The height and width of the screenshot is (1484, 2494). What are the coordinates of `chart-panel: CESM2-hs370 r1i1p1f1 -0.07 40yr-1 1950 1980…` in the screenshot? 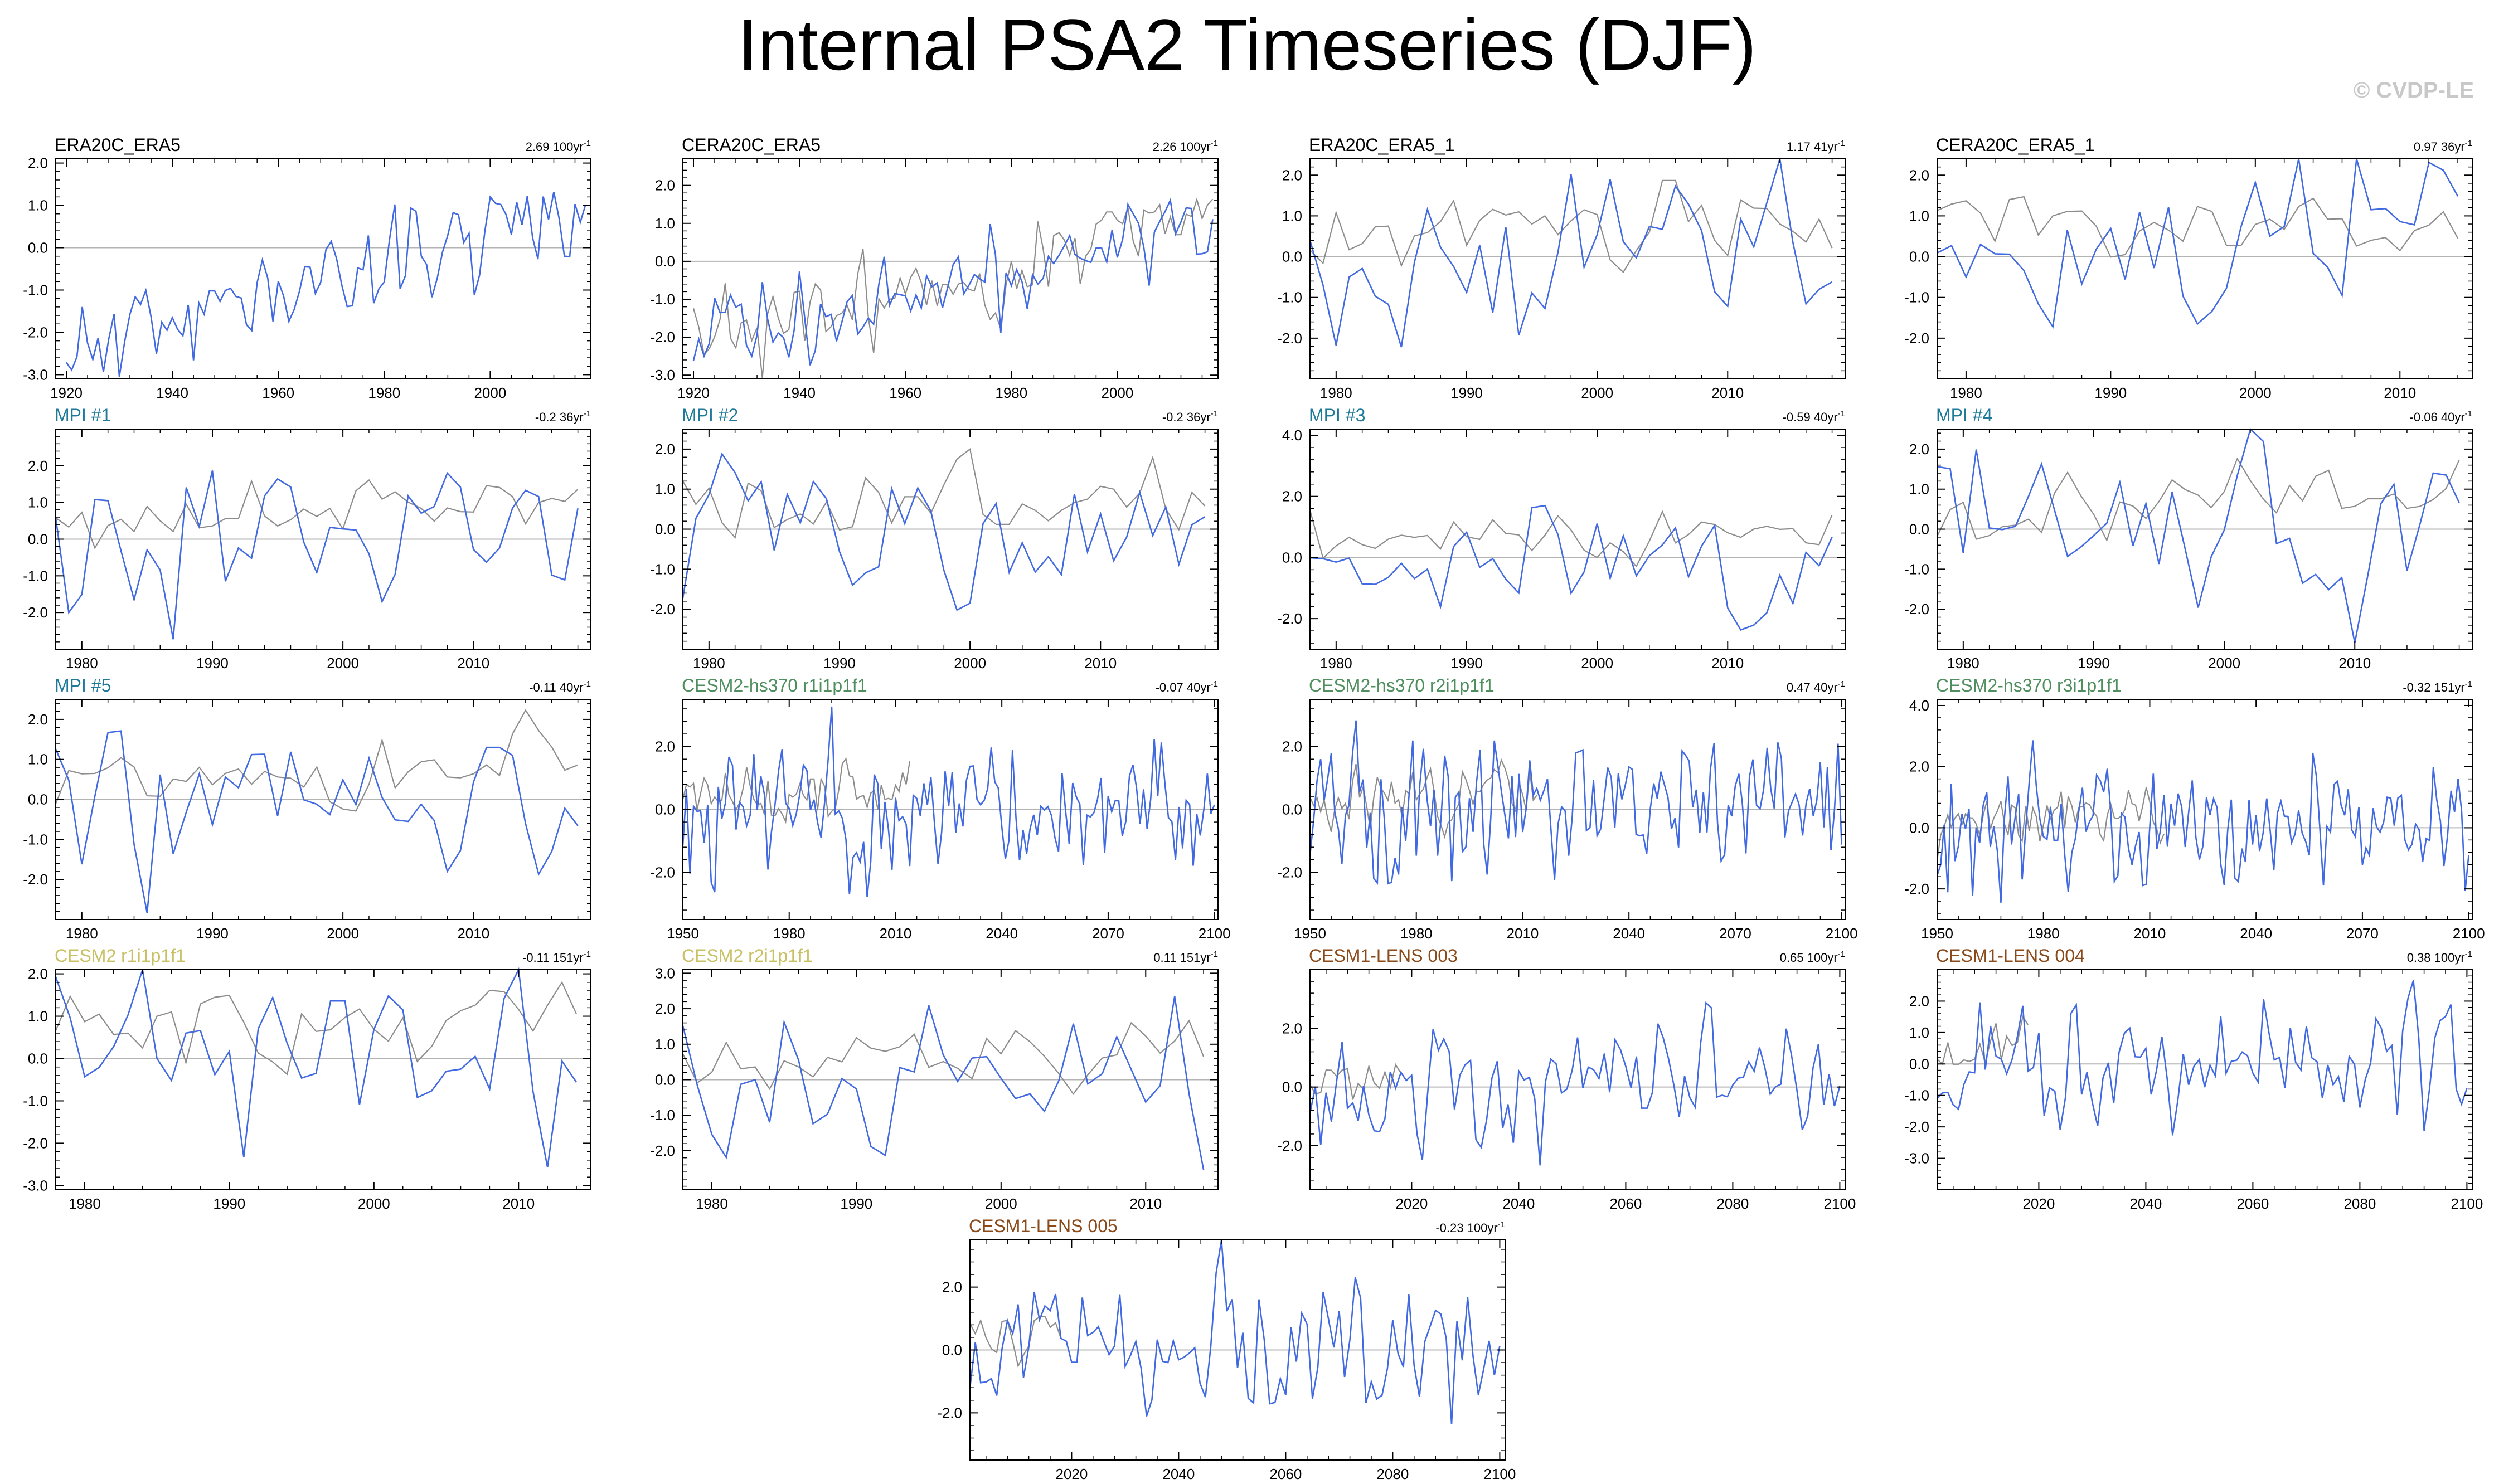 It's located at (940, 808).